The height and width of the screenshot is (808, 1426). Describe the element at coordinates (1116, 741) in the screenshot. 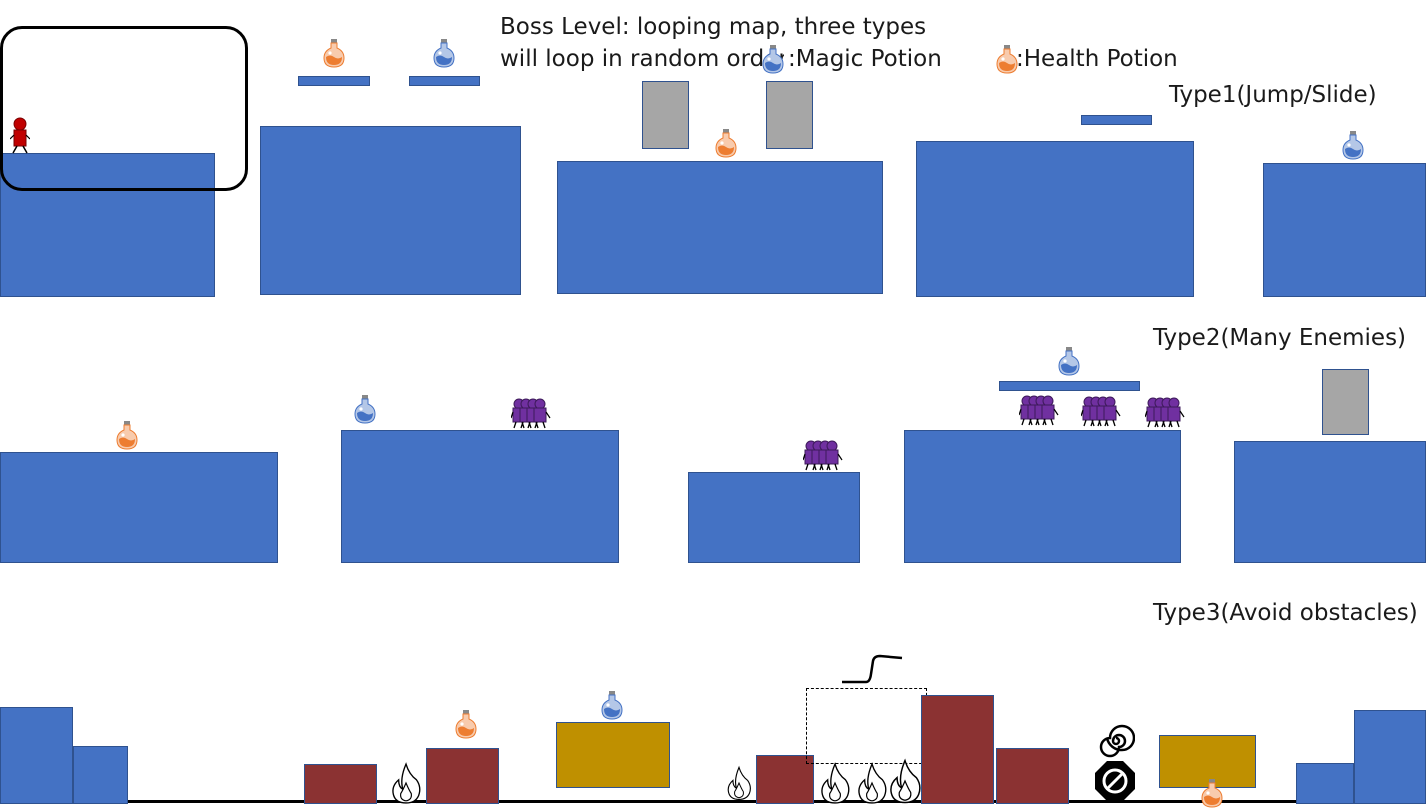

I see `spiral-icon` at that location.